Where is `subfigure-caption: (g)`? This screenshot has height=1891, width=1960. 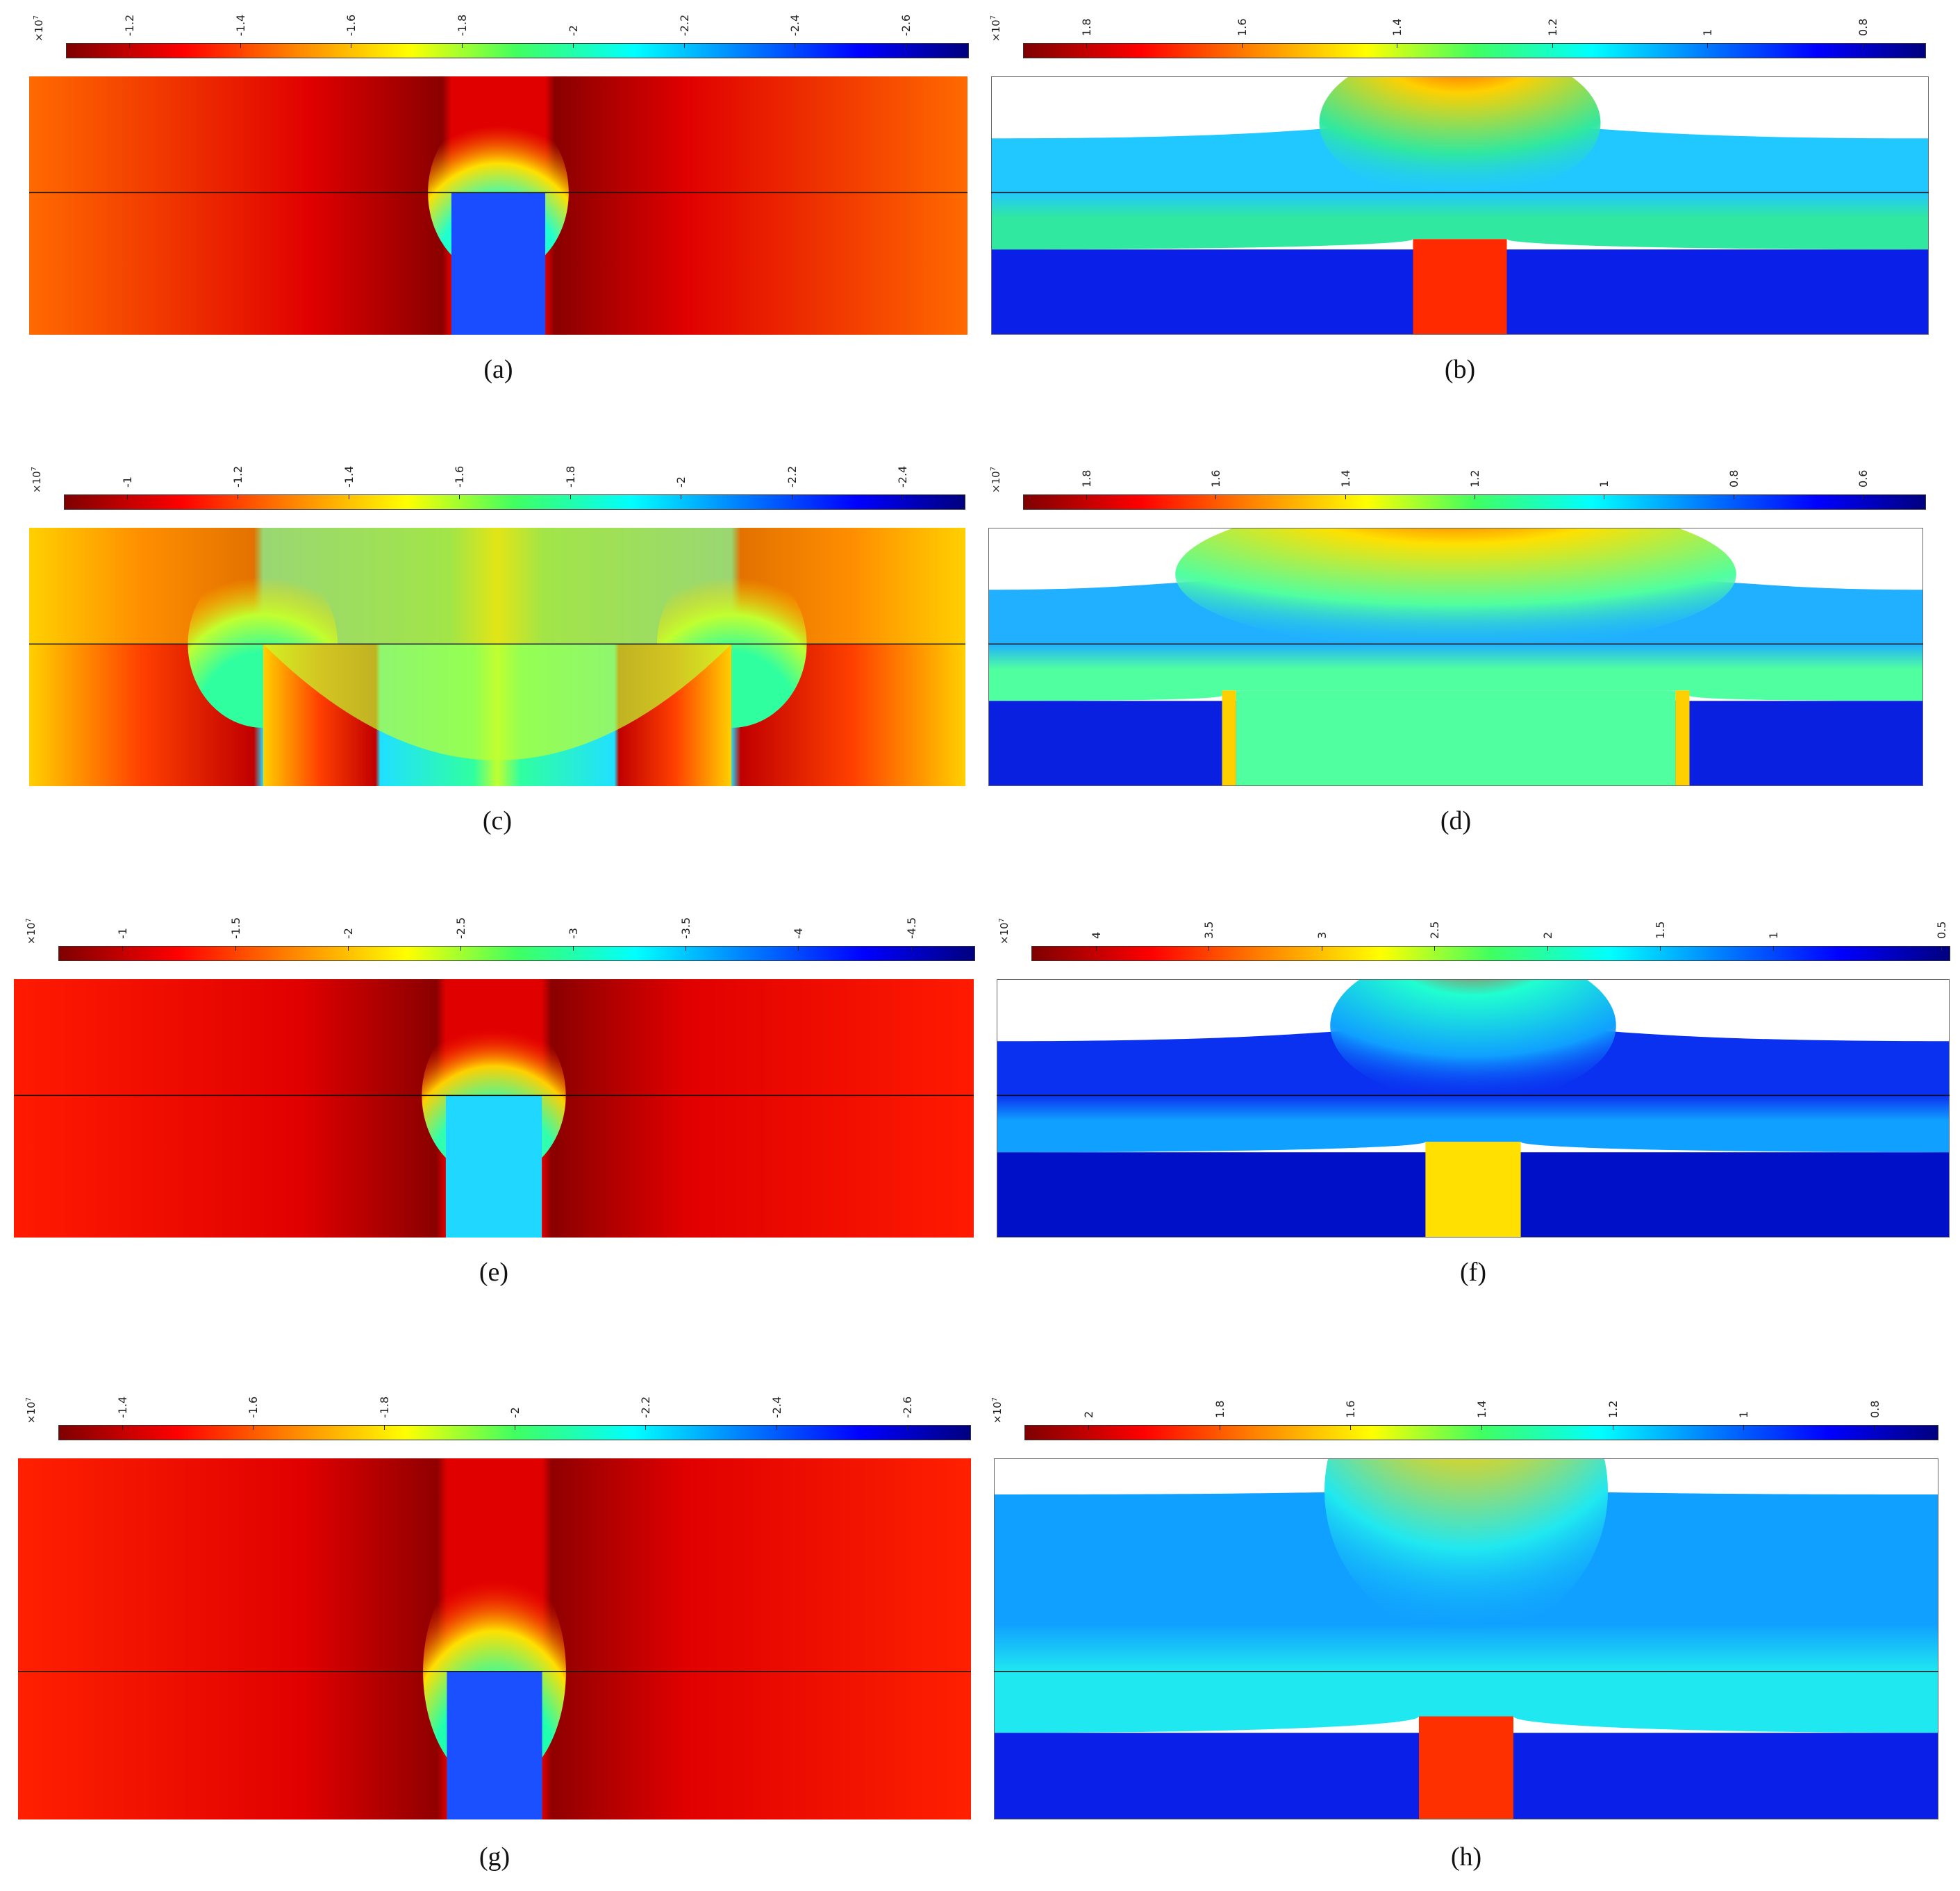
subfigure-caption: (g) is located at coordinates (495, 1857).